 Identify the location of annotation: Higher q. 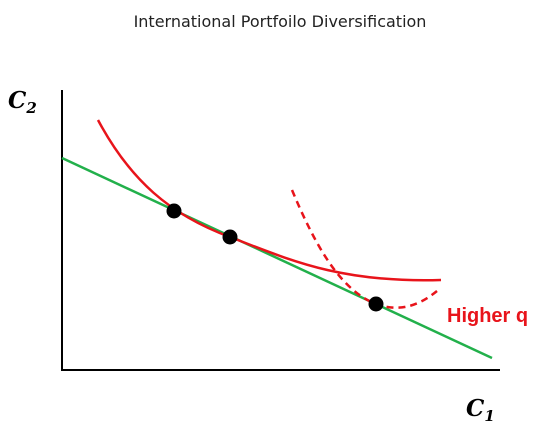
(487, 316).